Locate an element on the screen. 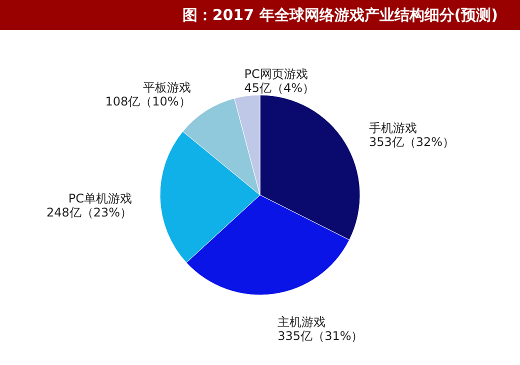 The image size is (520, 365). slice-label: 主机游戏 is located at coordinates (302, 321).